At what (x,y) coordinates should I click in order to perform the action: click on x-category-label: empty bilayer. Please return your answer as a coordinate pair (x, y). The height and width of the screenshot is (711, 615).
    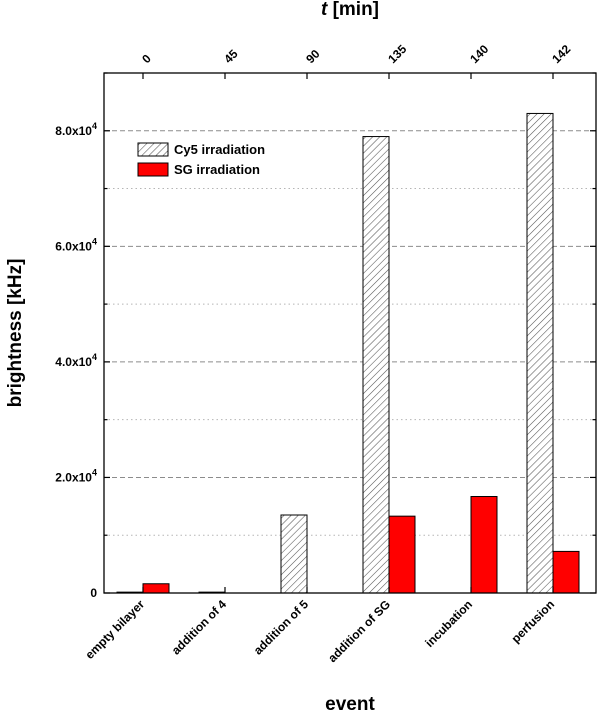
    Looking at the image, I should click on (115, 629).